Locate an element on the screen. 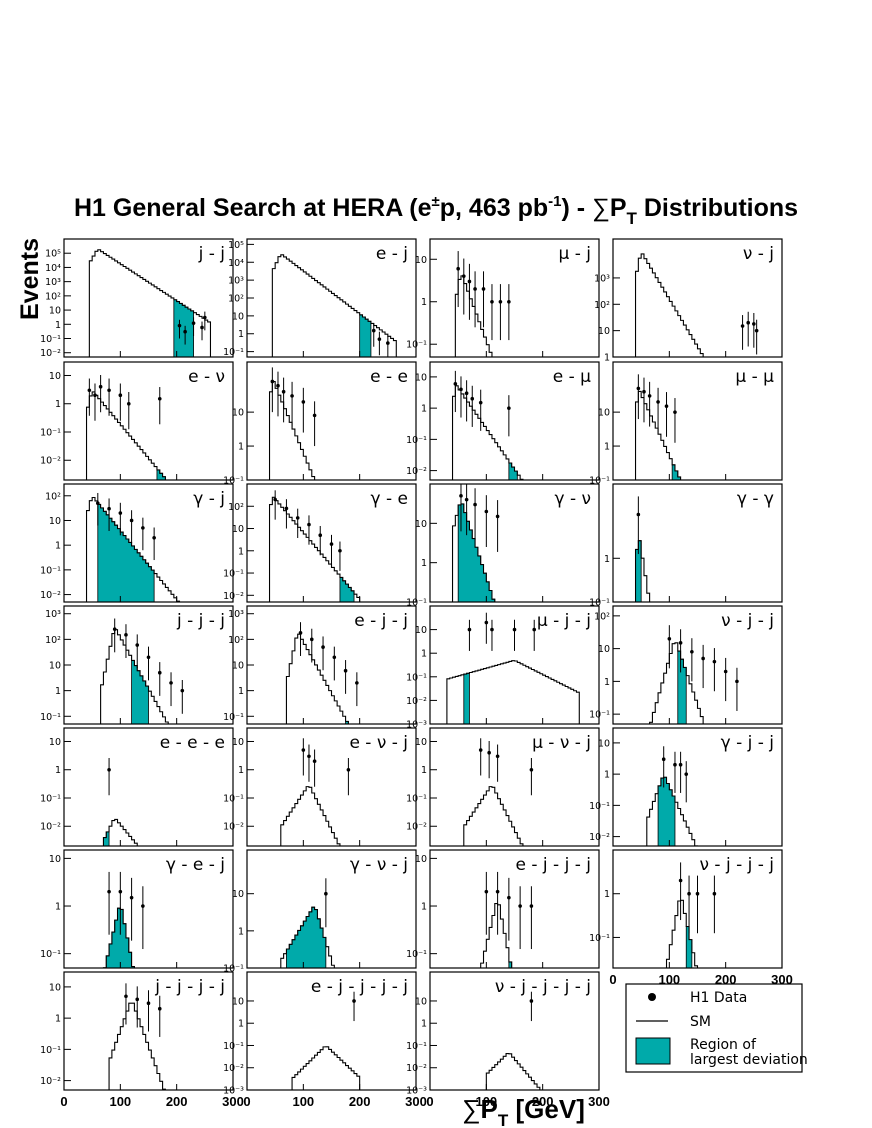 The height and width of the screenshot is (1128, 872). frame-e is located at coordinates (148, 421).